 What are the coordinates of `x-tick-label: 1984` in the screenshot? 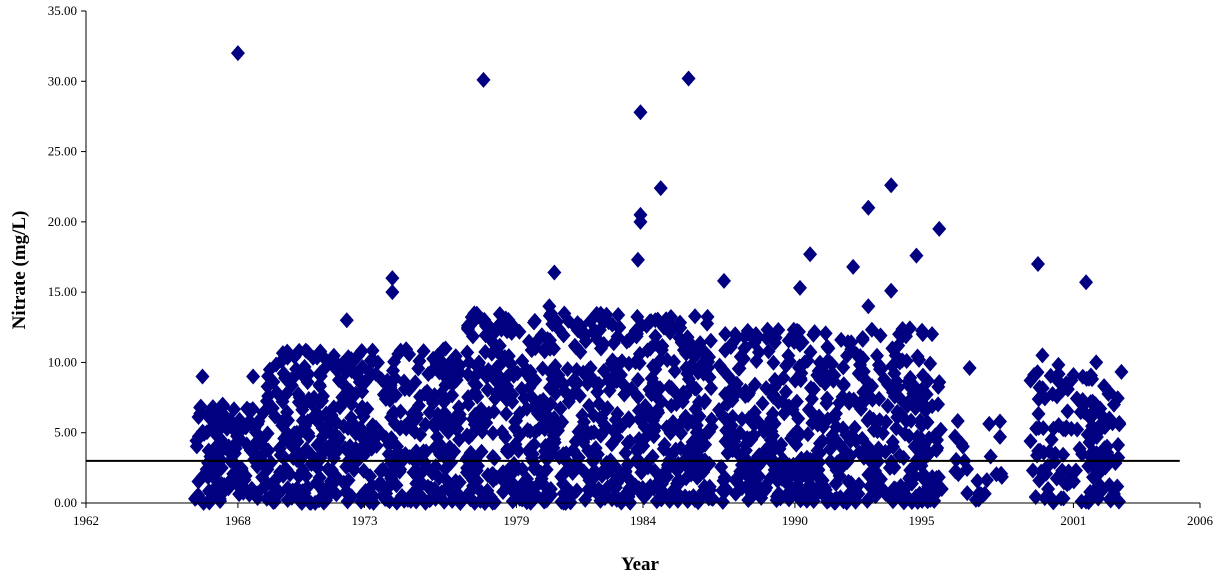 It's located at (643, 520).